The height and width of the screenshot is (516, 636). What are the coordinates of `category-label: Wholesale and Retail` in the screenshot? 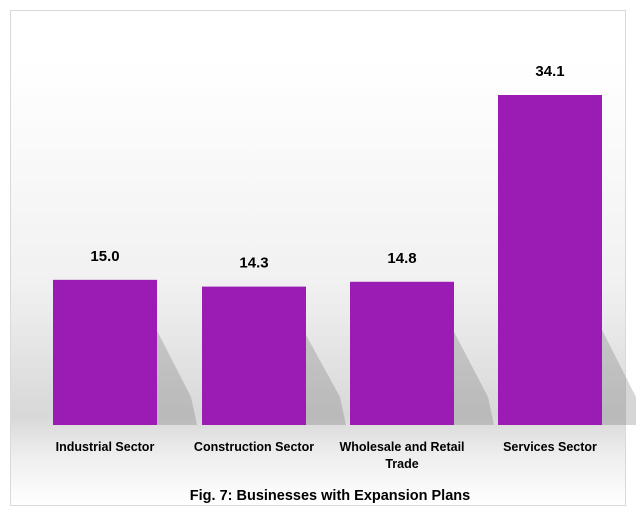 It's located at (401, 447).